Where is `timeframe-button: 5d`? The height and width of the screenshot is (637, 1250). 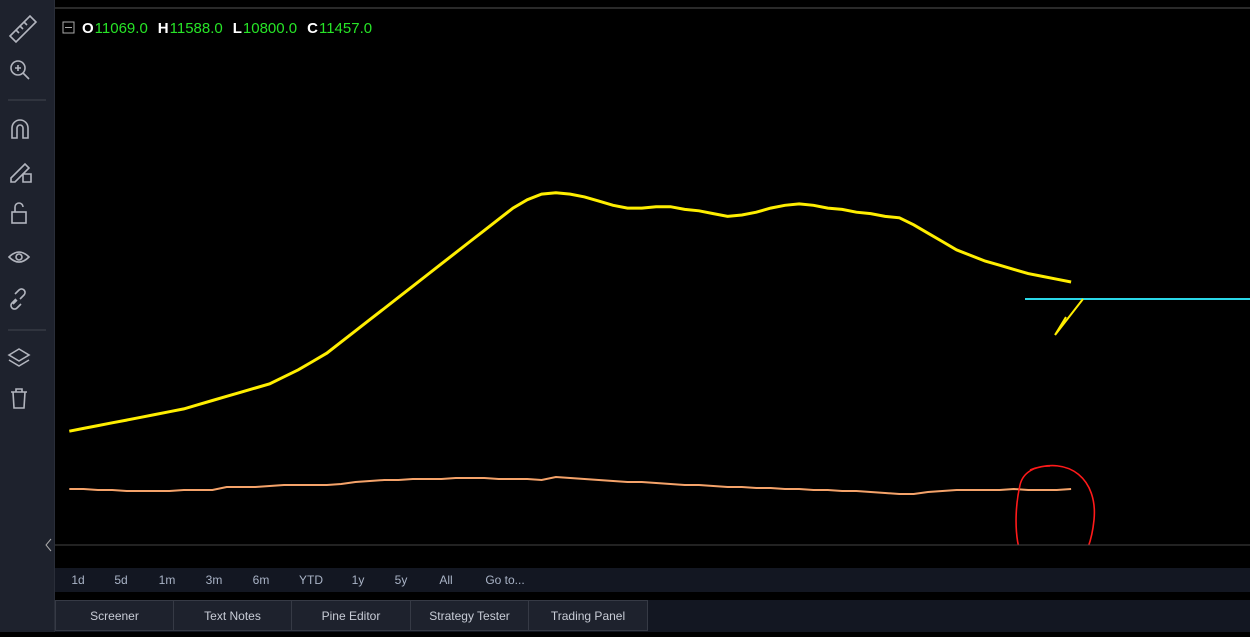
timeframe-button: 5d is located at coordinates (121, 580).